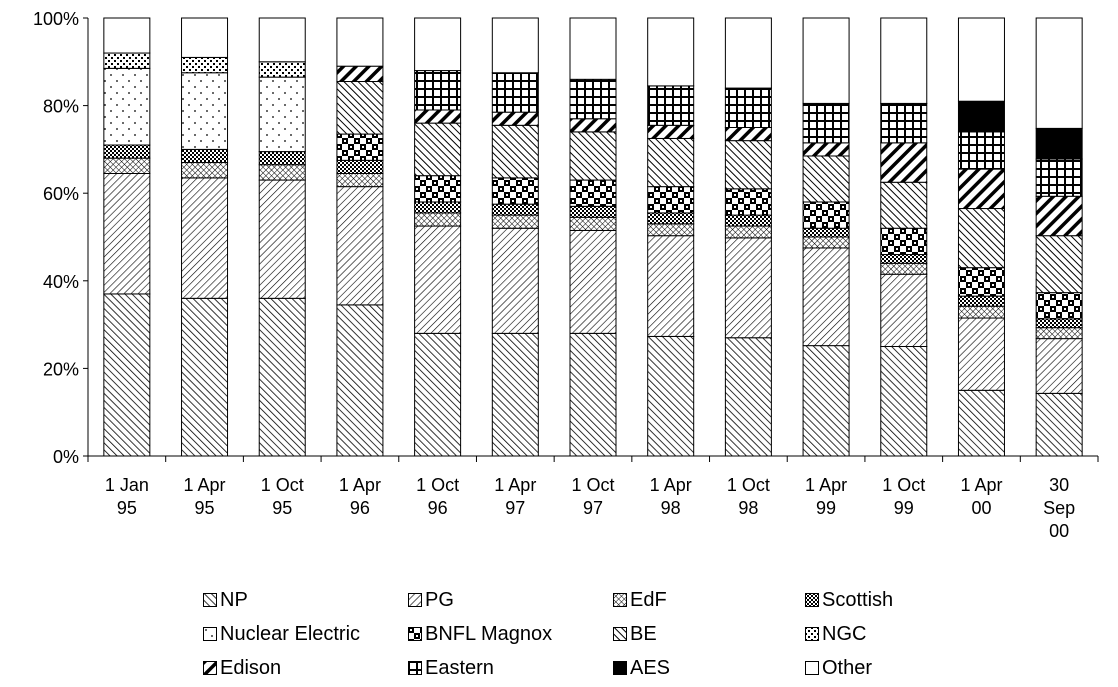 Image resolution: width=1118 pixels, height=687 pixels. I want to click on y-tick-label: 20%, so click(61, 369).